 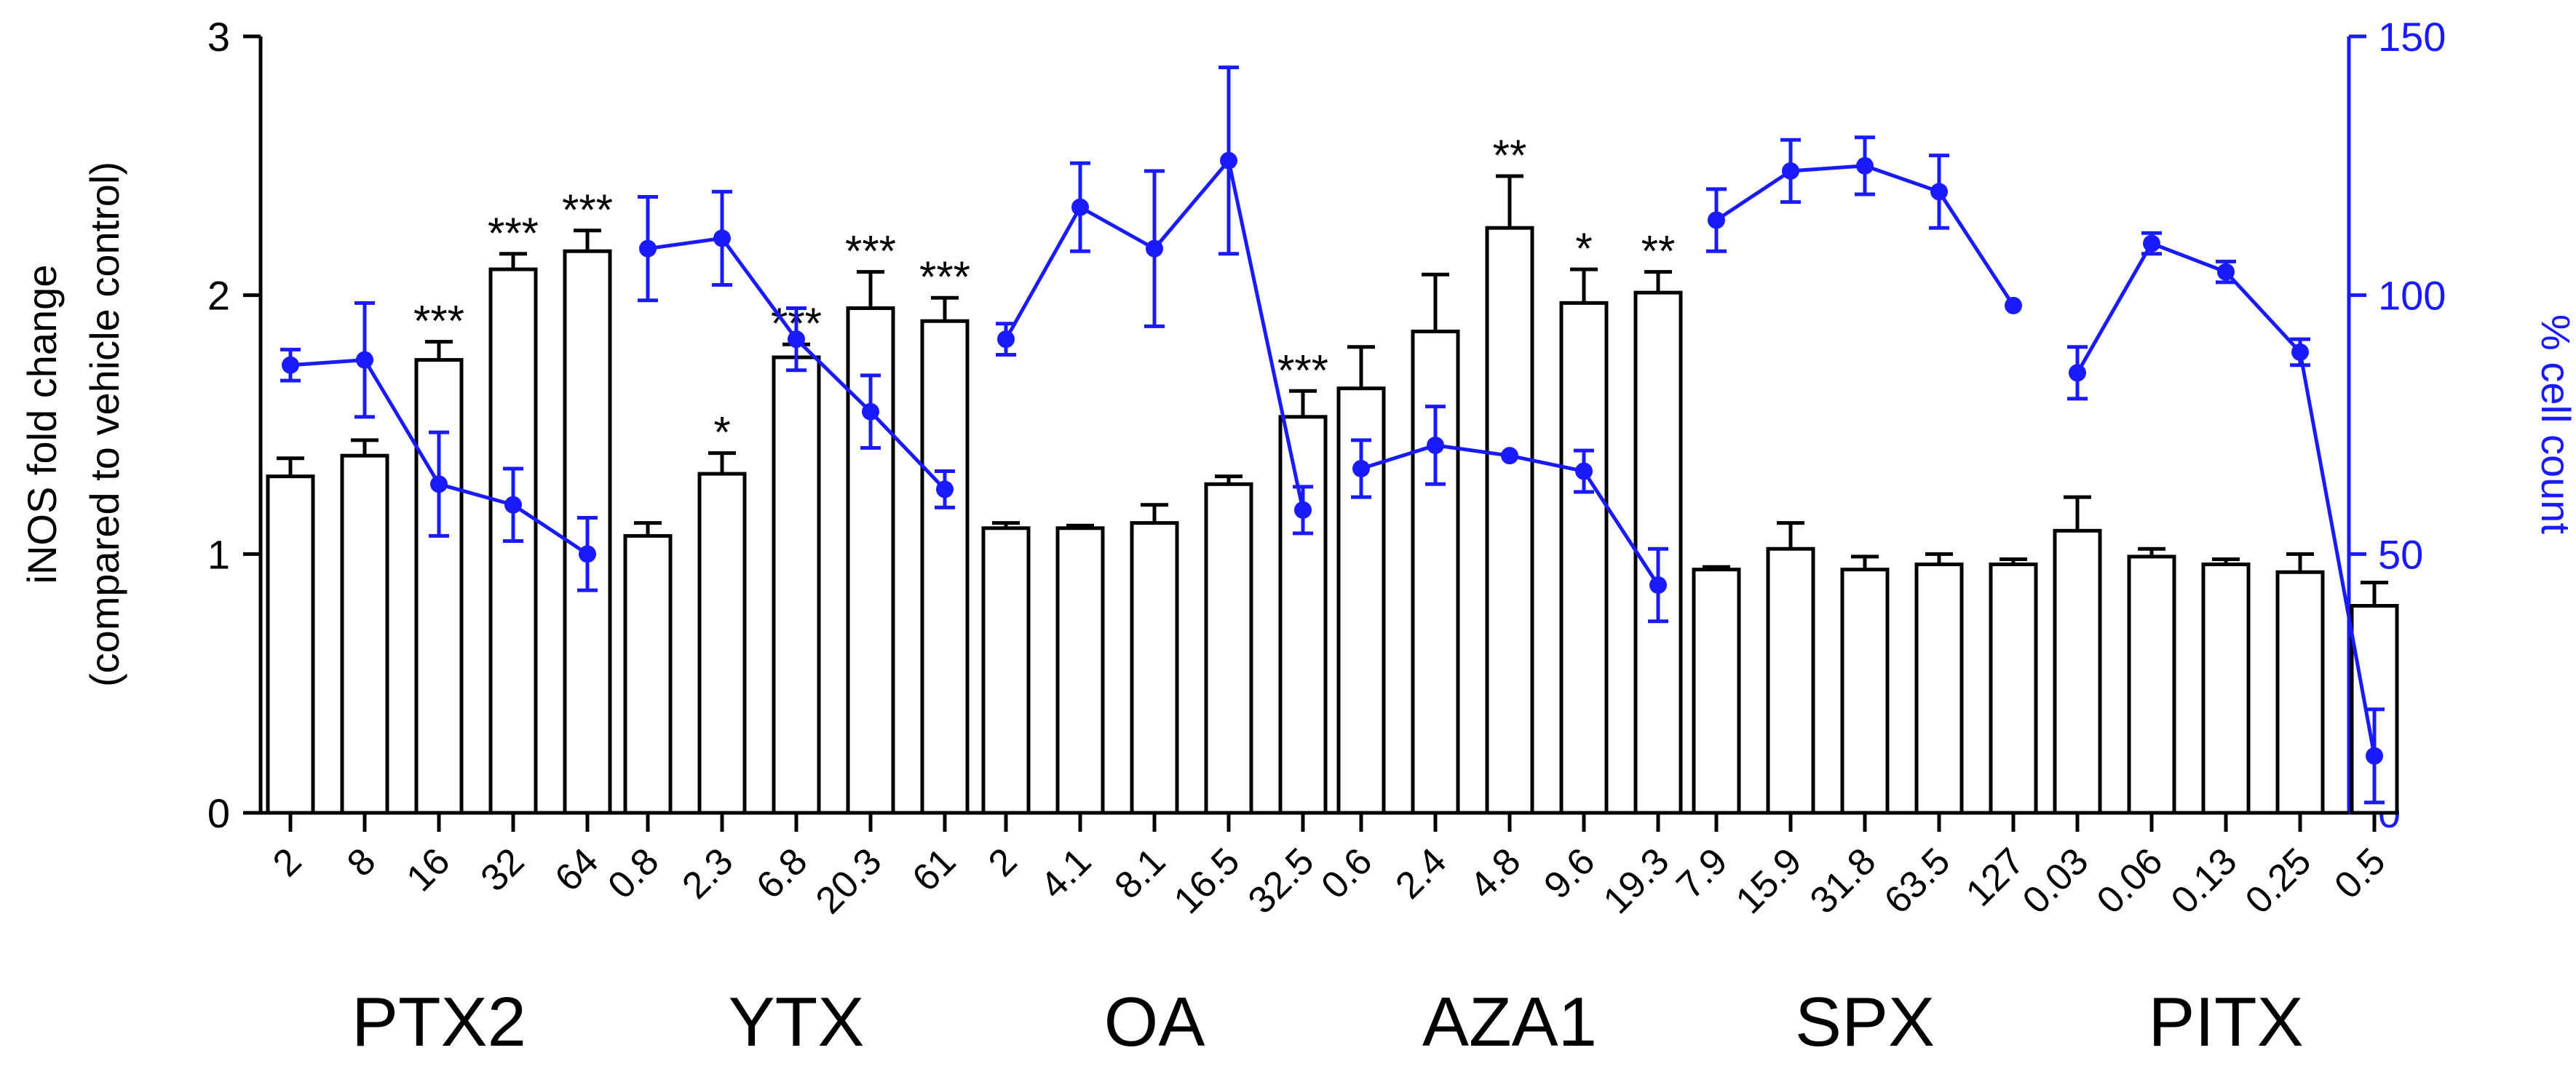 I want to click on right-axis-tick-label: 50, so click(x=2400, y=554).